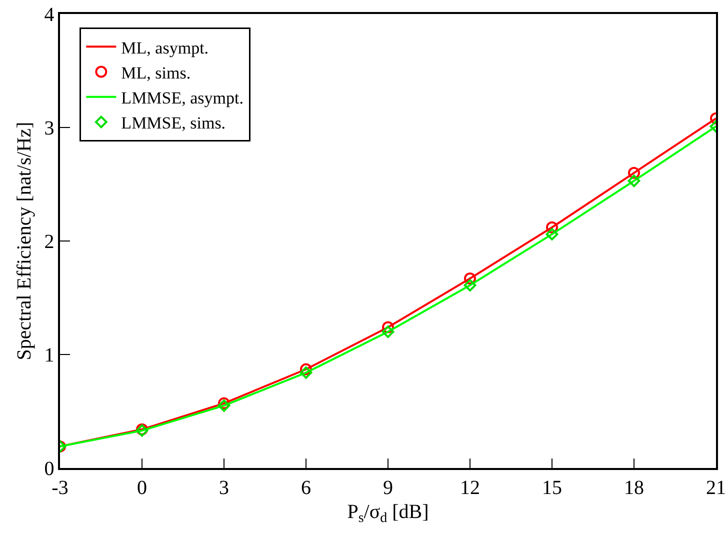  Describe the element at coordinates (156, 72) in the screenshot. I see `legend-label: ML, sims.` at that location.